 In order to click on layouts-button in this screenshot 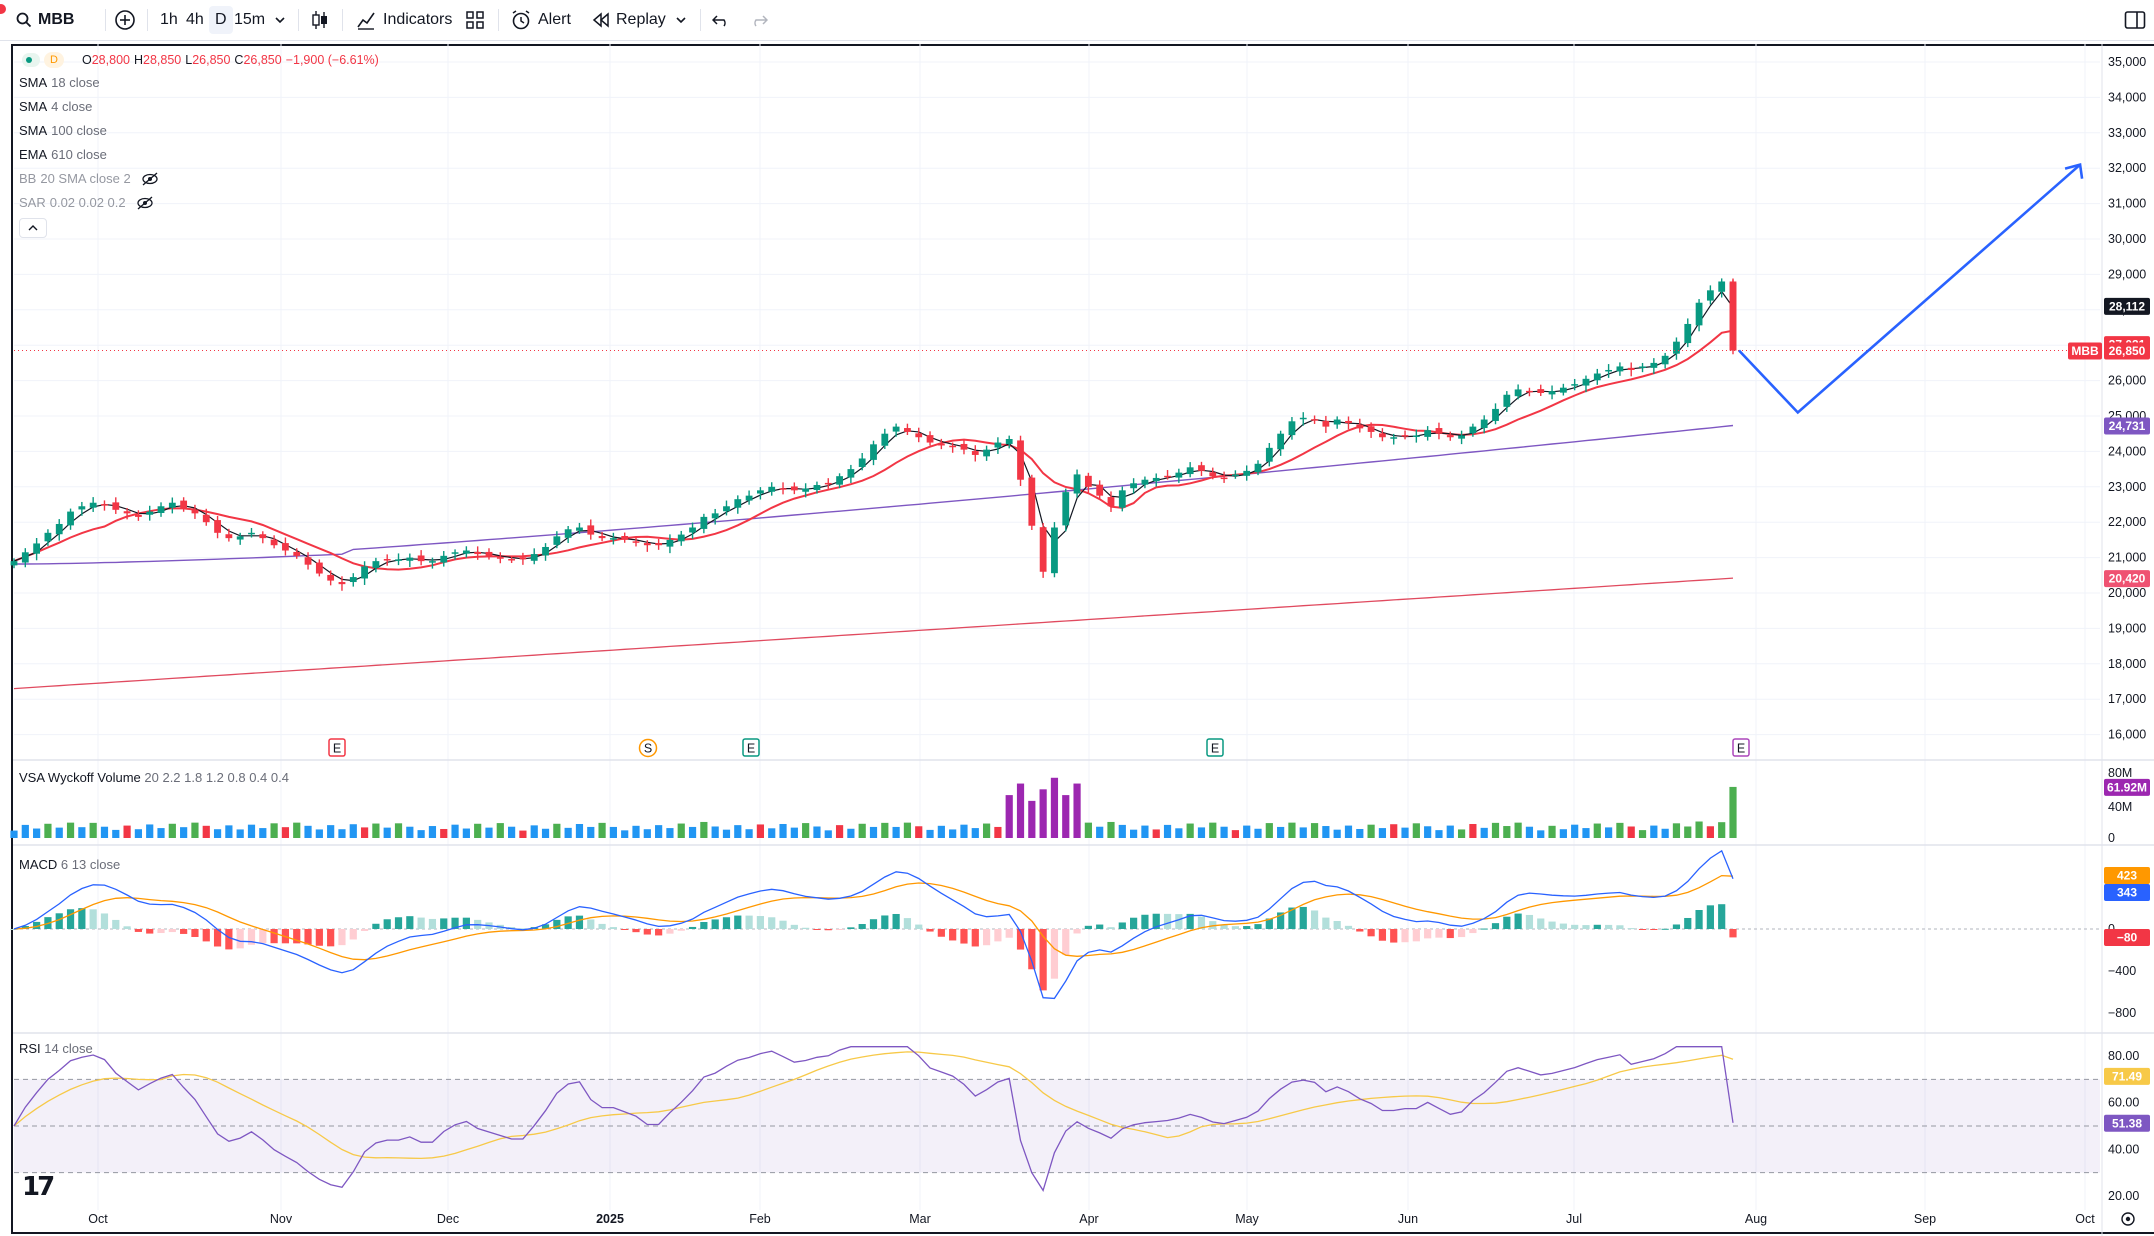, I will do `click(475, 20)`.